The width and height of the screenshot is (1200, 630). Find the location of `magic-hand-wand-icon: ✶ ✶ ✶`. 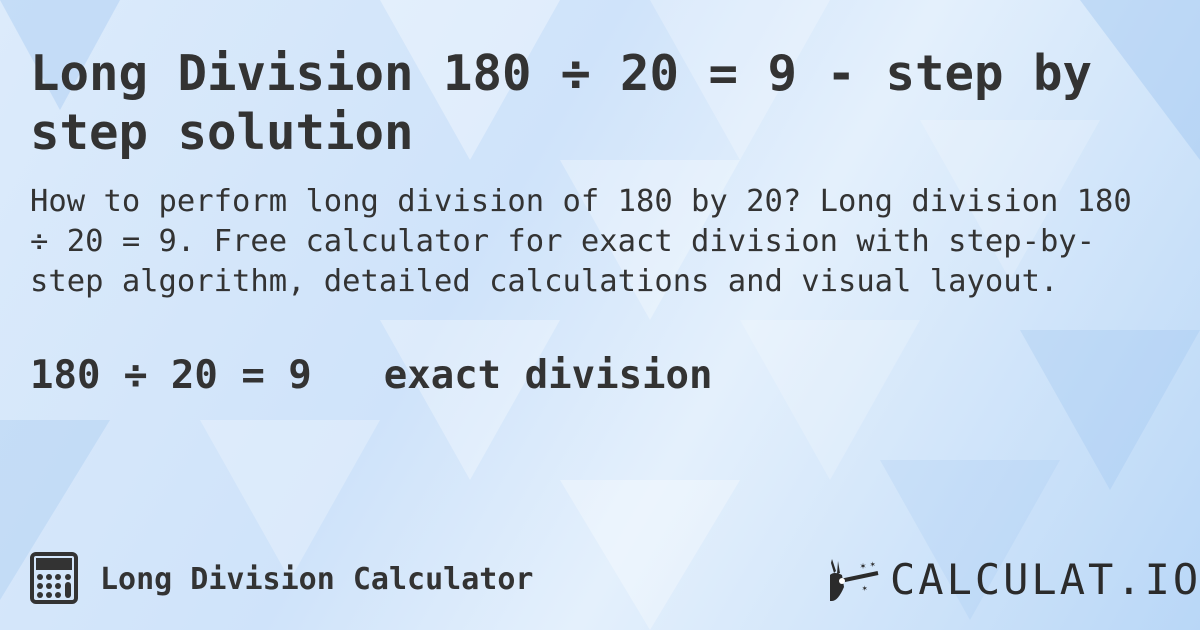

magic-hand-wand-icon: ✶ ✶ ✶ is located at coordinates (854, 580).